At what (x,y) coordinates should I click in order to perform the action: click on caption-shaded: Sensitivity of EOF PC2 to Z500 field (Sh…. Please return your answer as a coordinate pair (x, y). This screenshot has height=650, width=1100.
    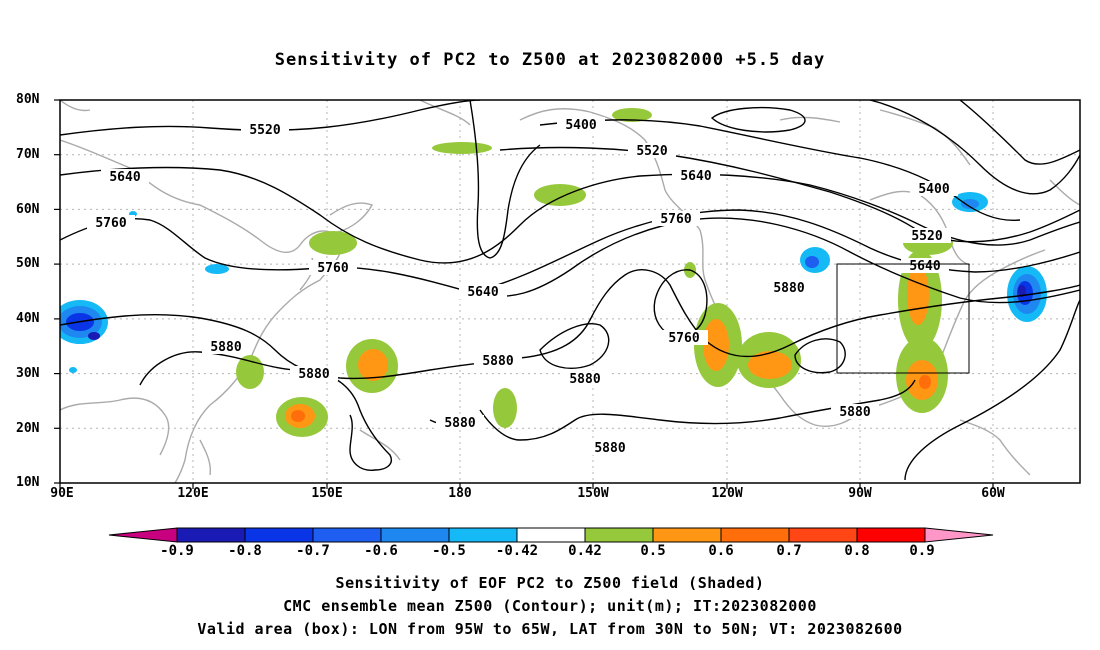
    Looking at the image, I should click on (550, 583).